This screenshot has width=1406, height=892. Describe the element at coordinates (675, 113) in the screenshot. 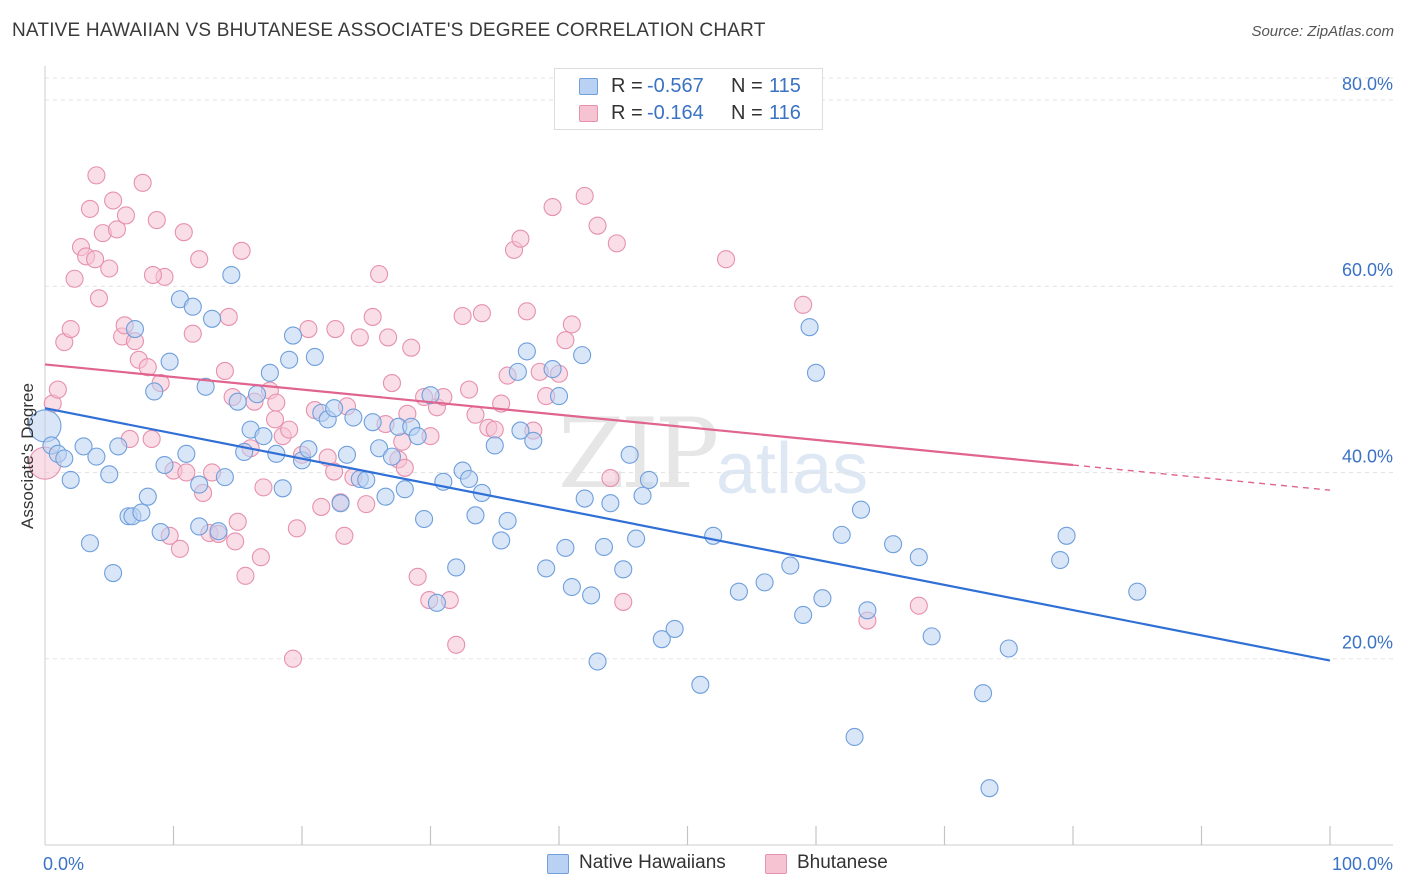

I see `r-value: -0.164` at that location.